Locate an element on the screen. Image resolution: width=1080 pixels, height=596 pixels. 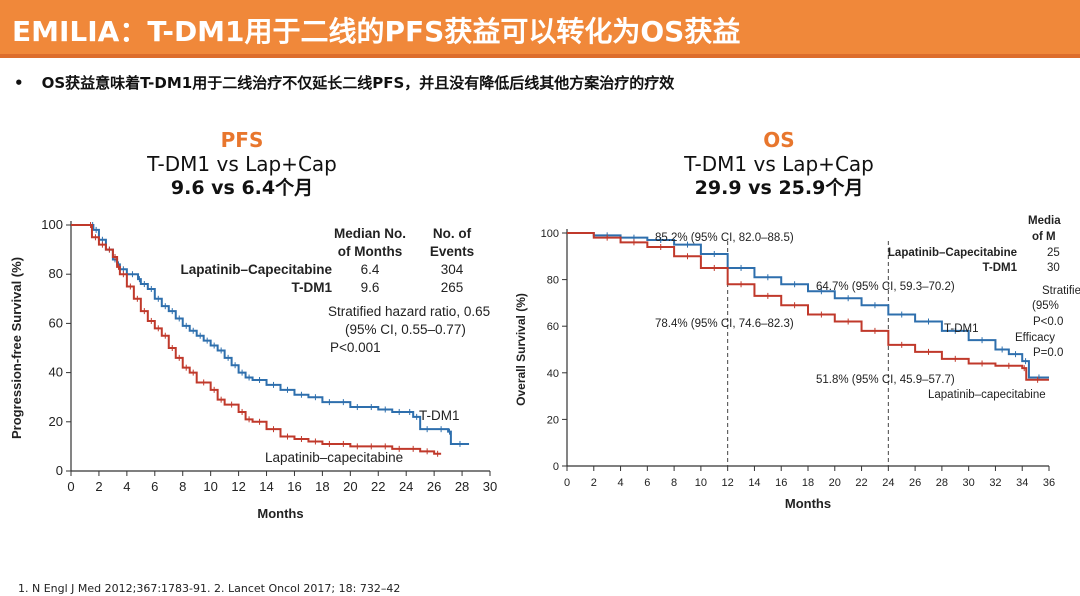
pfs-result: 9.6 vs 6.4个月 is located at coordinates (242, 188).